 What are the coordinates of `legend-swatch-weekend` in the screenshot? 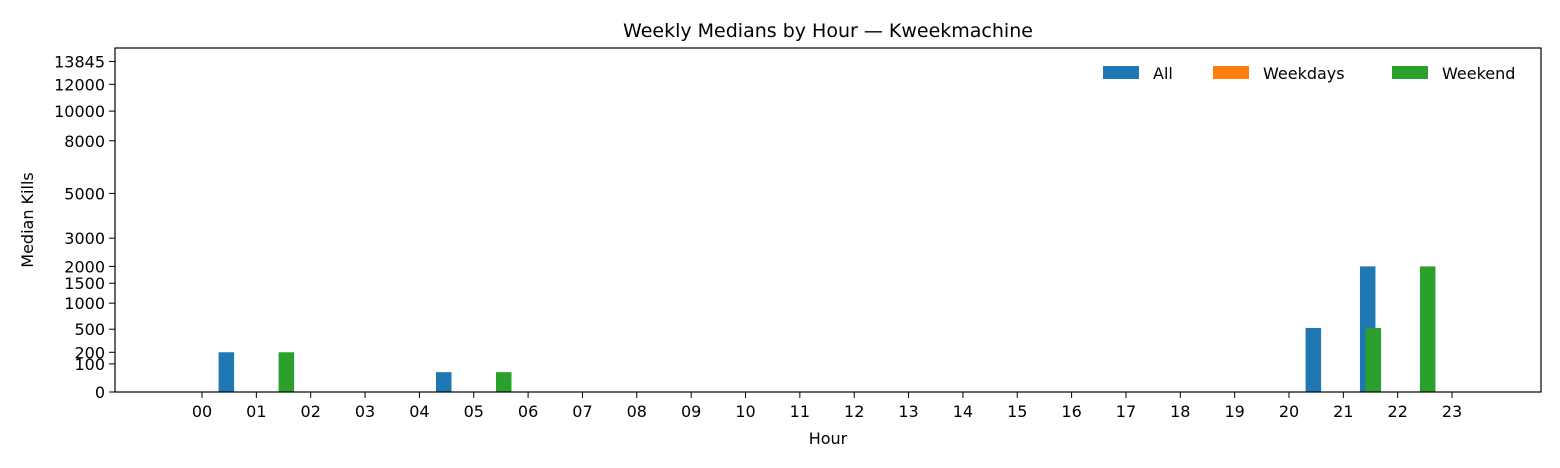 It's located at (1410, 72).